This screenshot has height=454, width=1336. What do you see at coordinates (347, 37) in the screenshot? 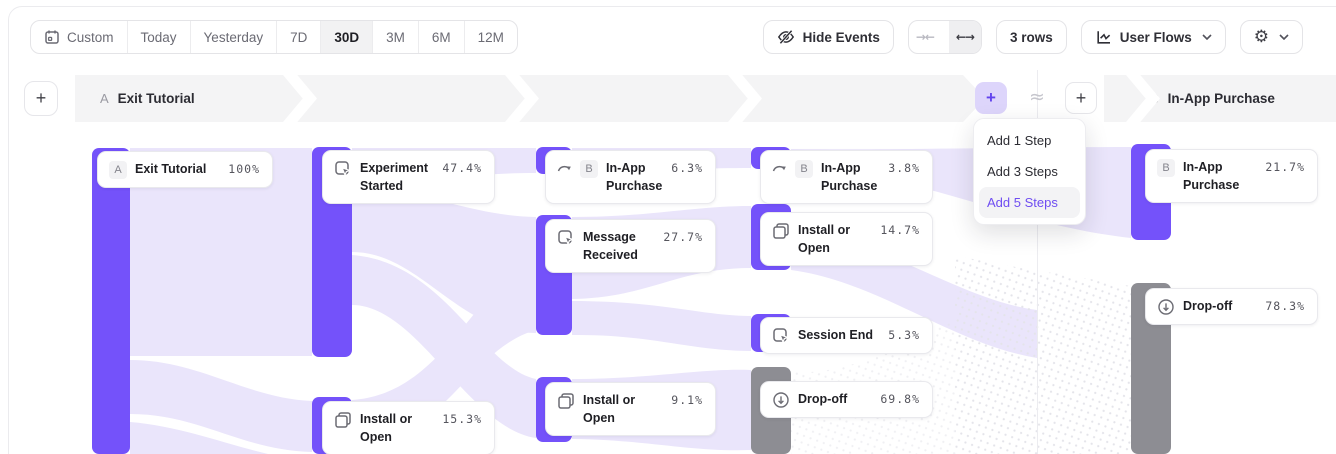
I see `date-range-30d-selected: 30D` at bounding box center [347, 37].